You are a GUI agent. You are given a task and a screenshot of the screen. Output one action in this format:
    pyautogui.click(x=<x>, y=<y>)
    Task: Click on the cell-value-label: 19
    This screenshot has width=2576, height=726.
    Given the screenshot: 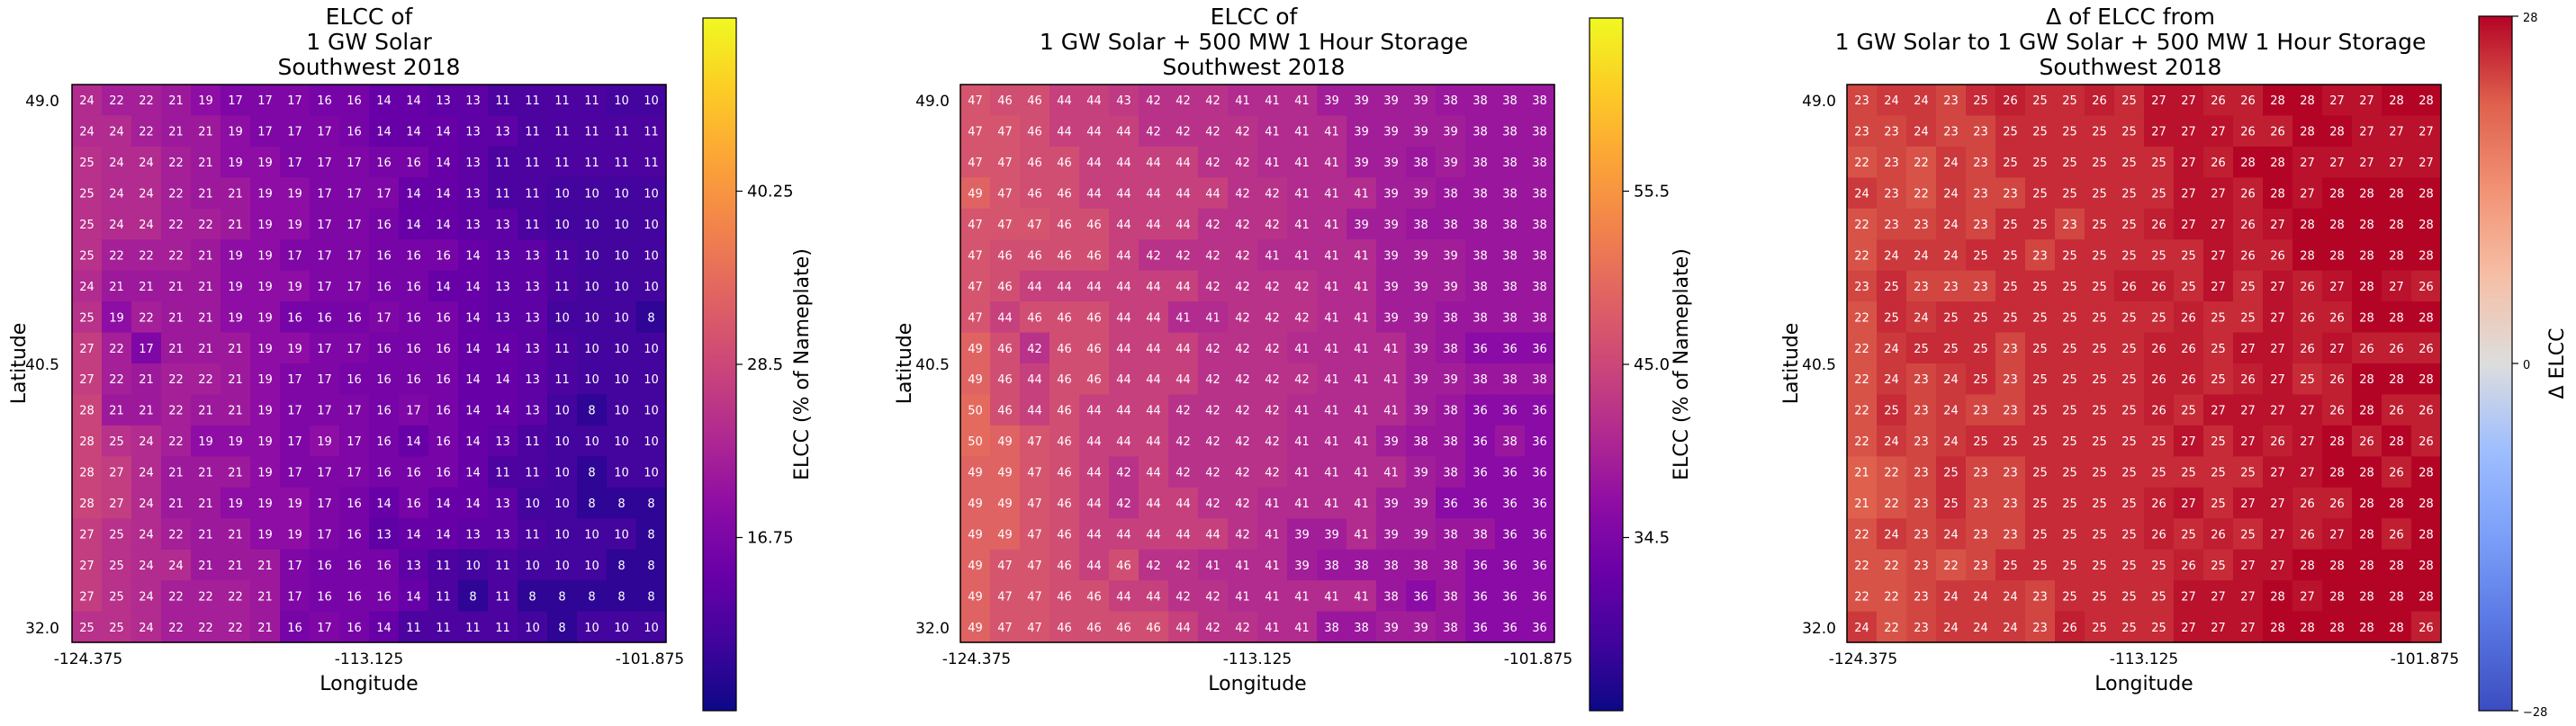 What is the action you would take?
    pyautogui.click(x=294, y=504)
    